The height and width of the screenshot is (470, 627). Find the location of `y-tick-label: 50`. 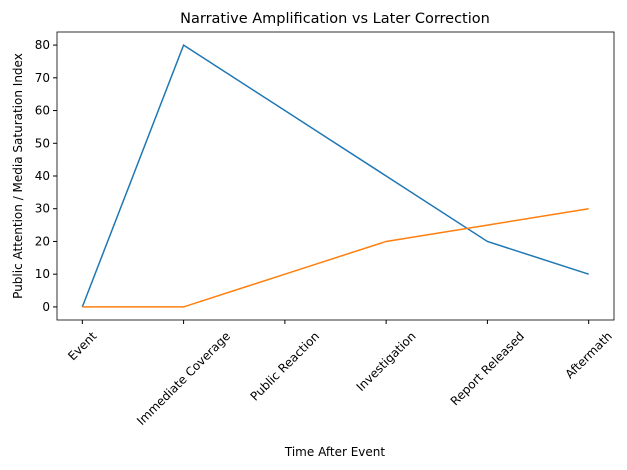

y-tick-label: 50 is located at coordinates (42, 143).